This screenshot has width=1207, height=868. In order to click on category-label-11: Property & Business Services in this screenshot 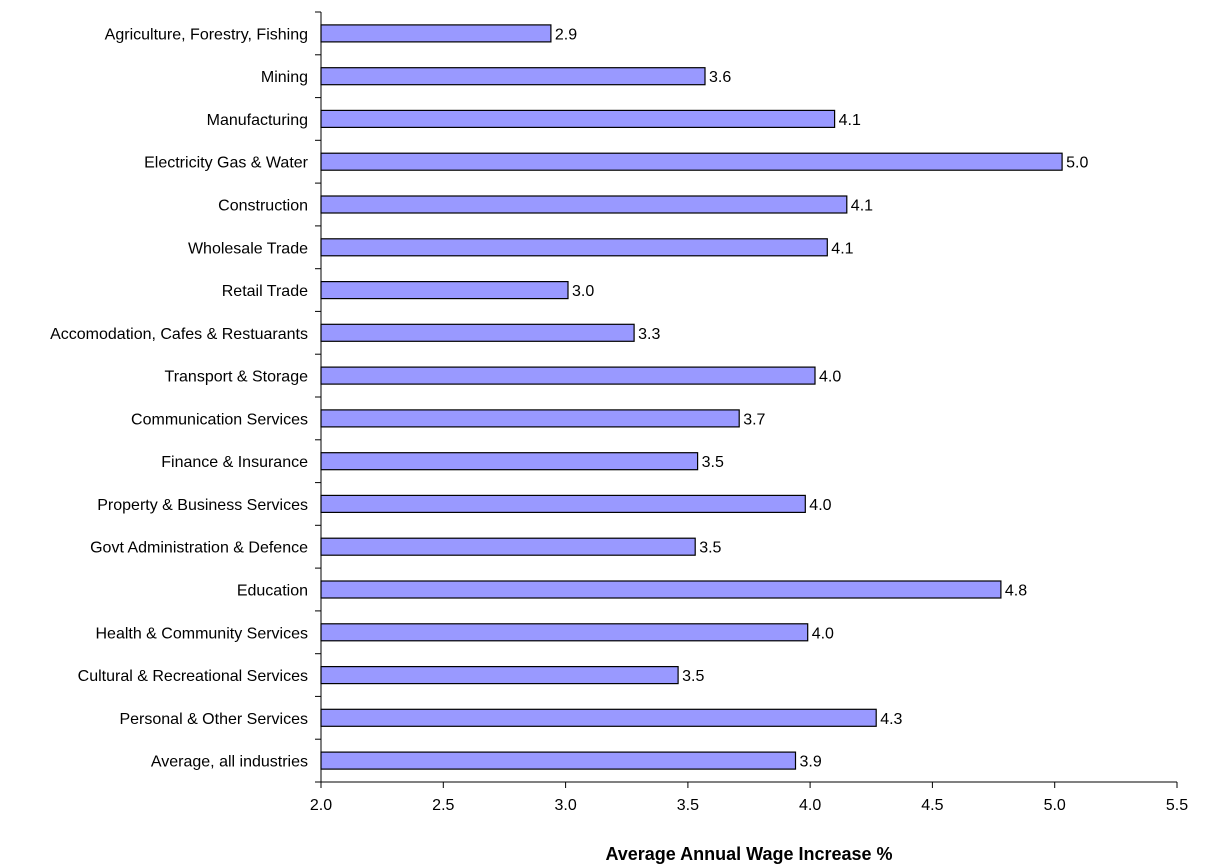, I will do `click(202, 505)`.